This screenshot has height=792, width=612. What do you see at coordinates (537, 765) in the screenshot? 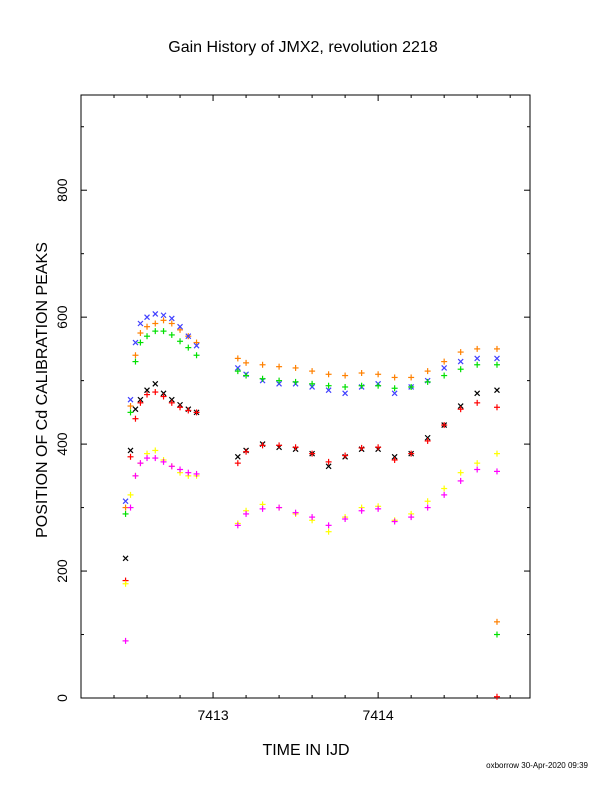
I see `footer-credit: oxborrow 30-Apr-2020 09:39` at bounding box center [537, 765].